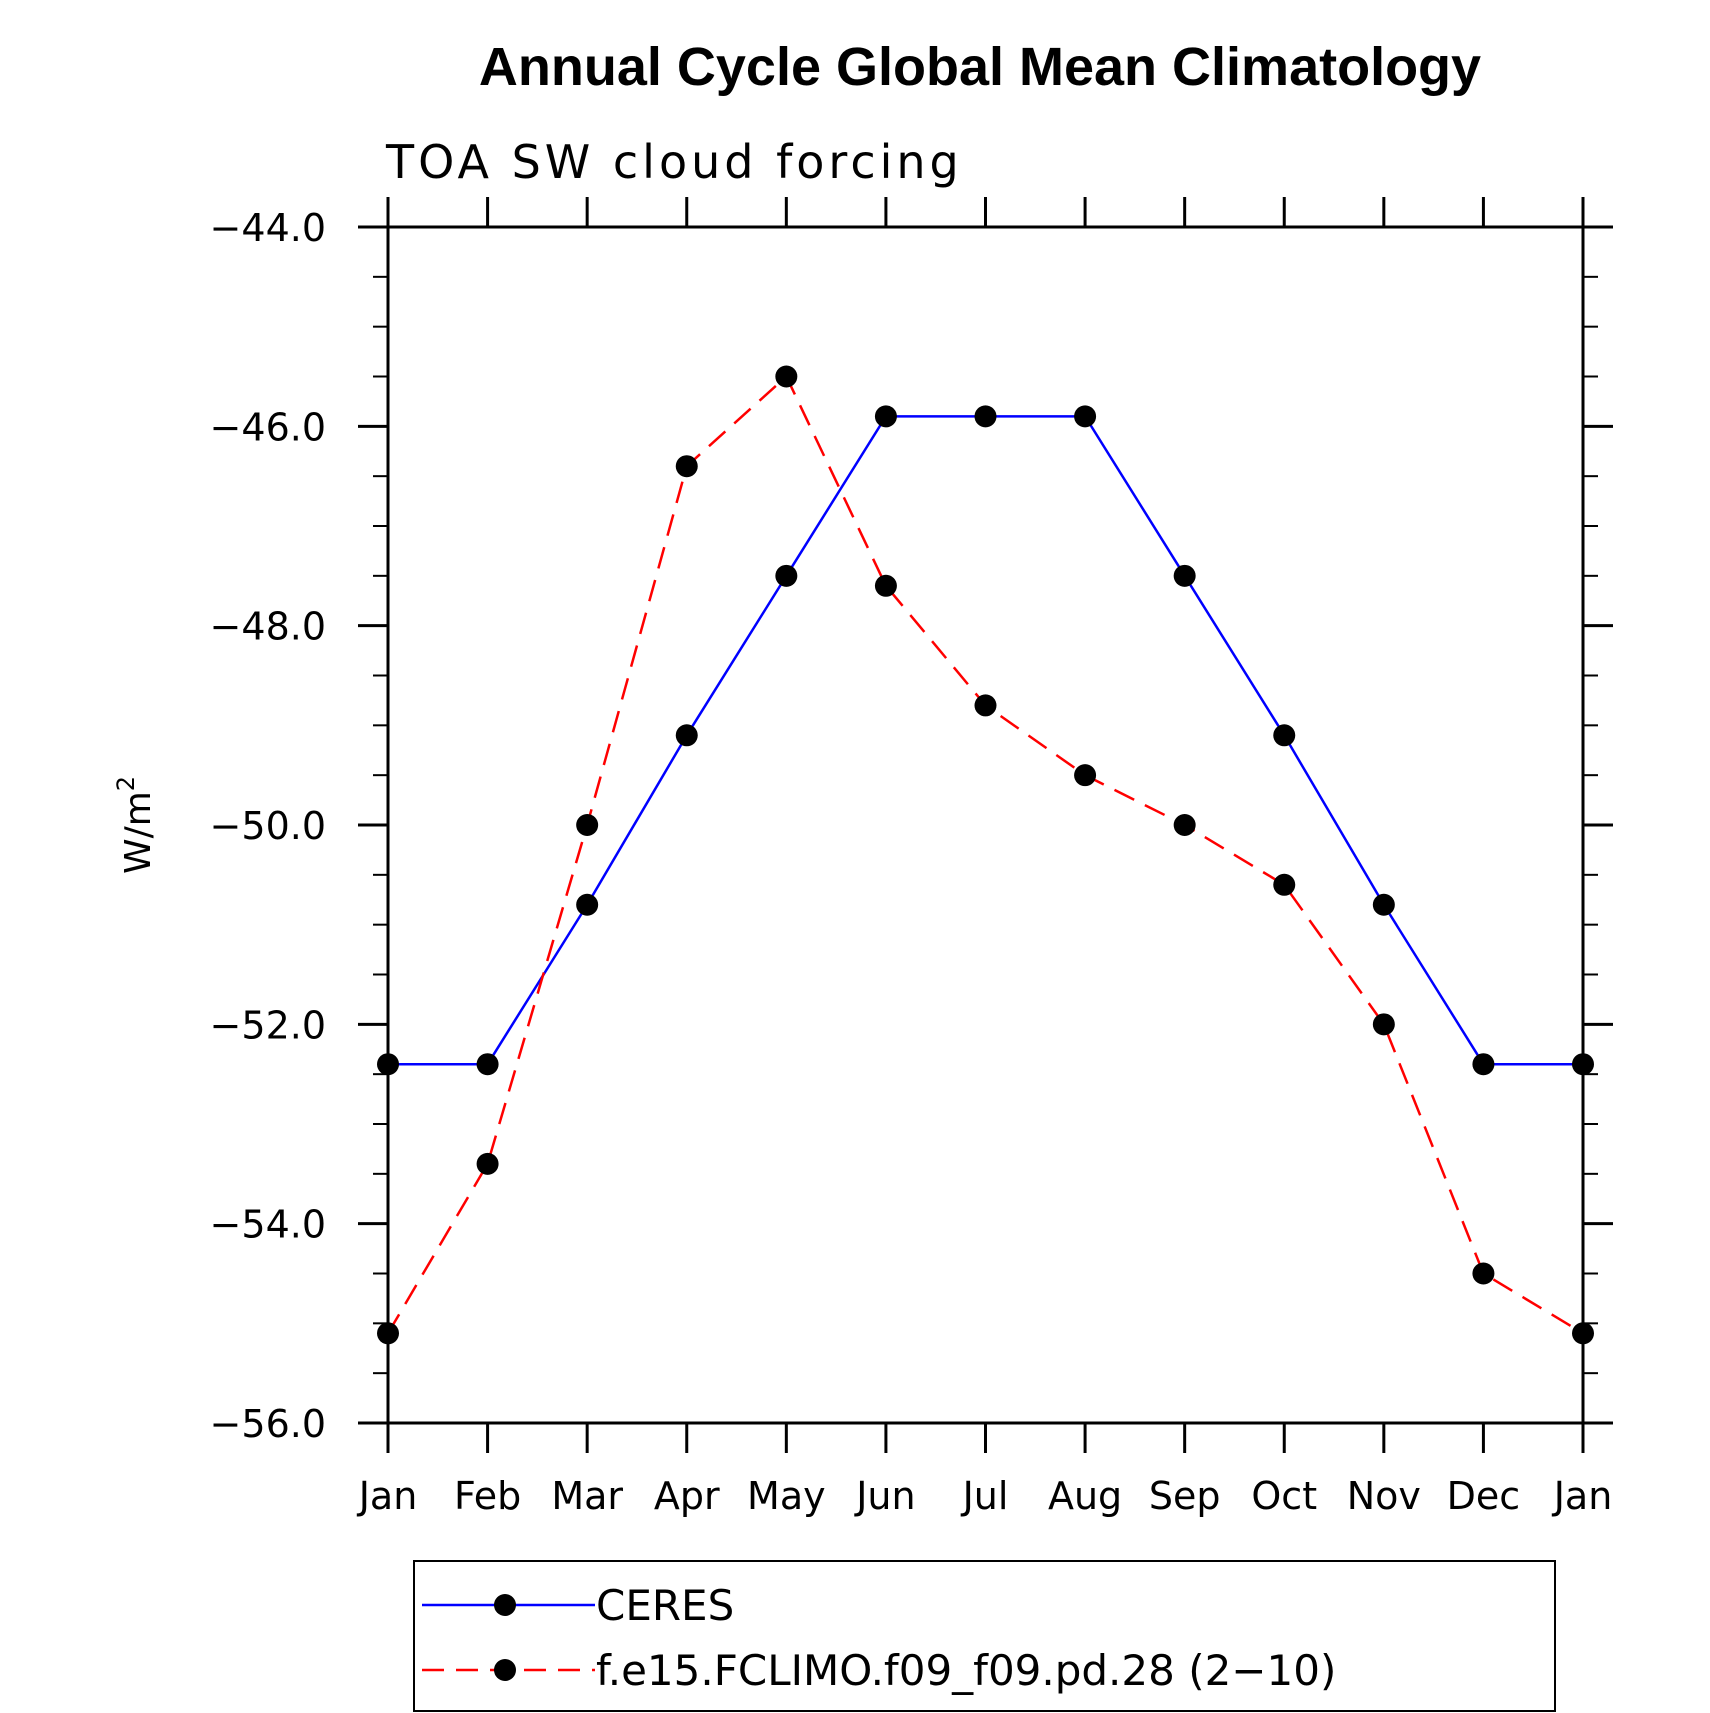 This screenshot has height=1713, width=1710. What do you see at coordinates (966, 1670) in the screenshot?
I see `legend-label-2: f.e15.FCLIMO.f09_f09.pd.28 (2−10)` at bounding box center [966, 1670].